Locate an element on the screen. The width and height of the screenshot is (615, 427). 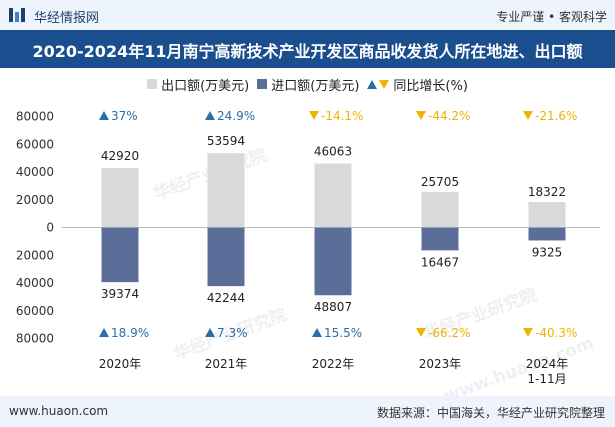
footer-site: www.huaon.com is located at coordinates (59, 411).